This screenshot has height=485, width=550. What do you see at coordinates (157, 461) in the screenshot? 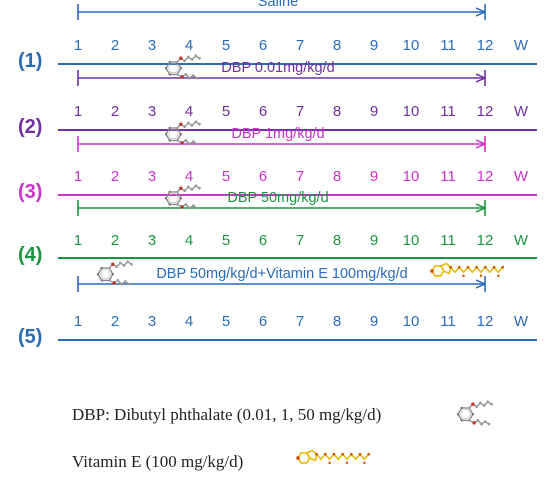
I see `legend-vitamin-e-text: Vitamin E (100 mg/kg/d)` at bounding box center [157, 461].